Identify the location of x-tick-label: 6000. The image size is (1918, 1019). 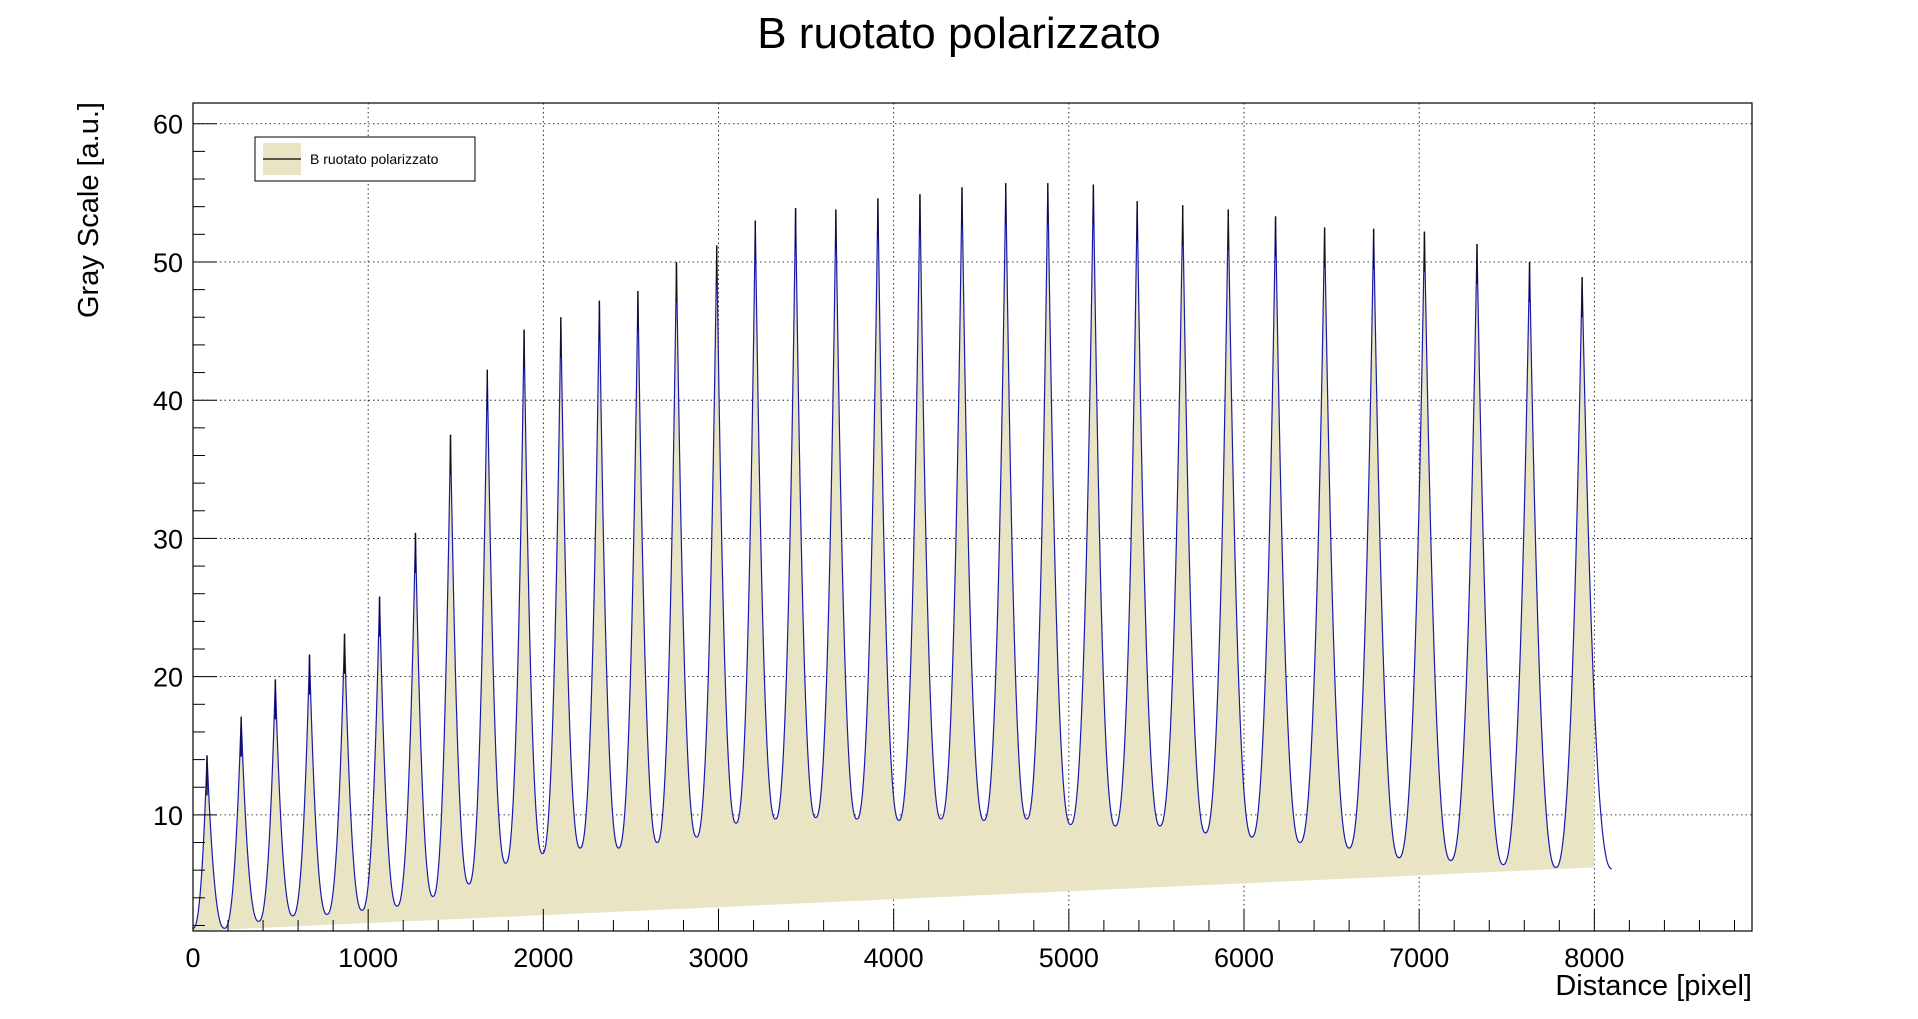
(1244, 958).